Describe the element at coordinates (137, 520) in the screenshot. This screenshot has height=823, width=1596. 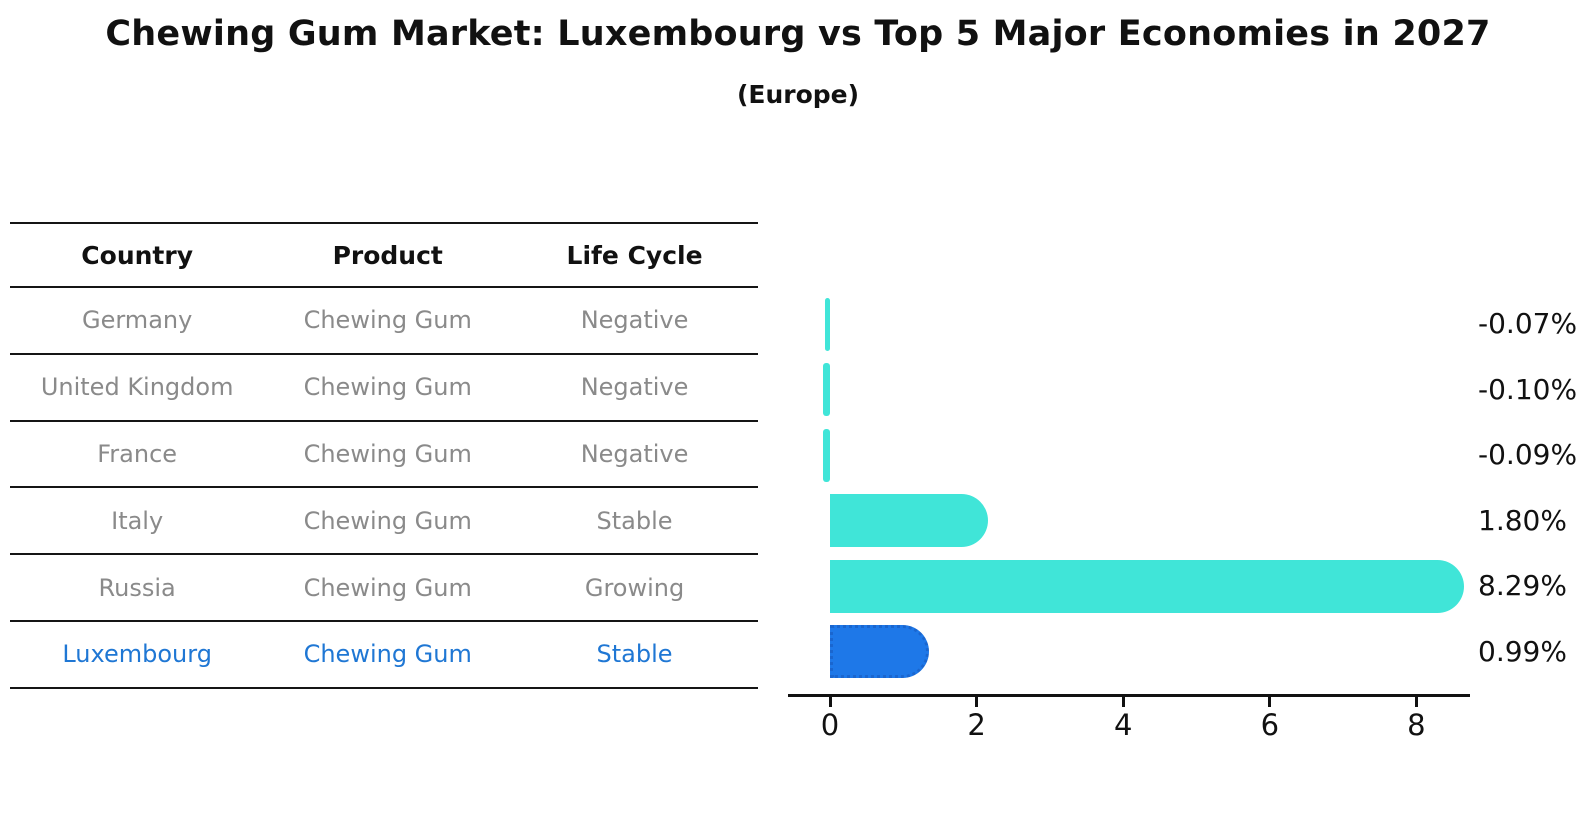
I see `country-cell: Italy` at that location.